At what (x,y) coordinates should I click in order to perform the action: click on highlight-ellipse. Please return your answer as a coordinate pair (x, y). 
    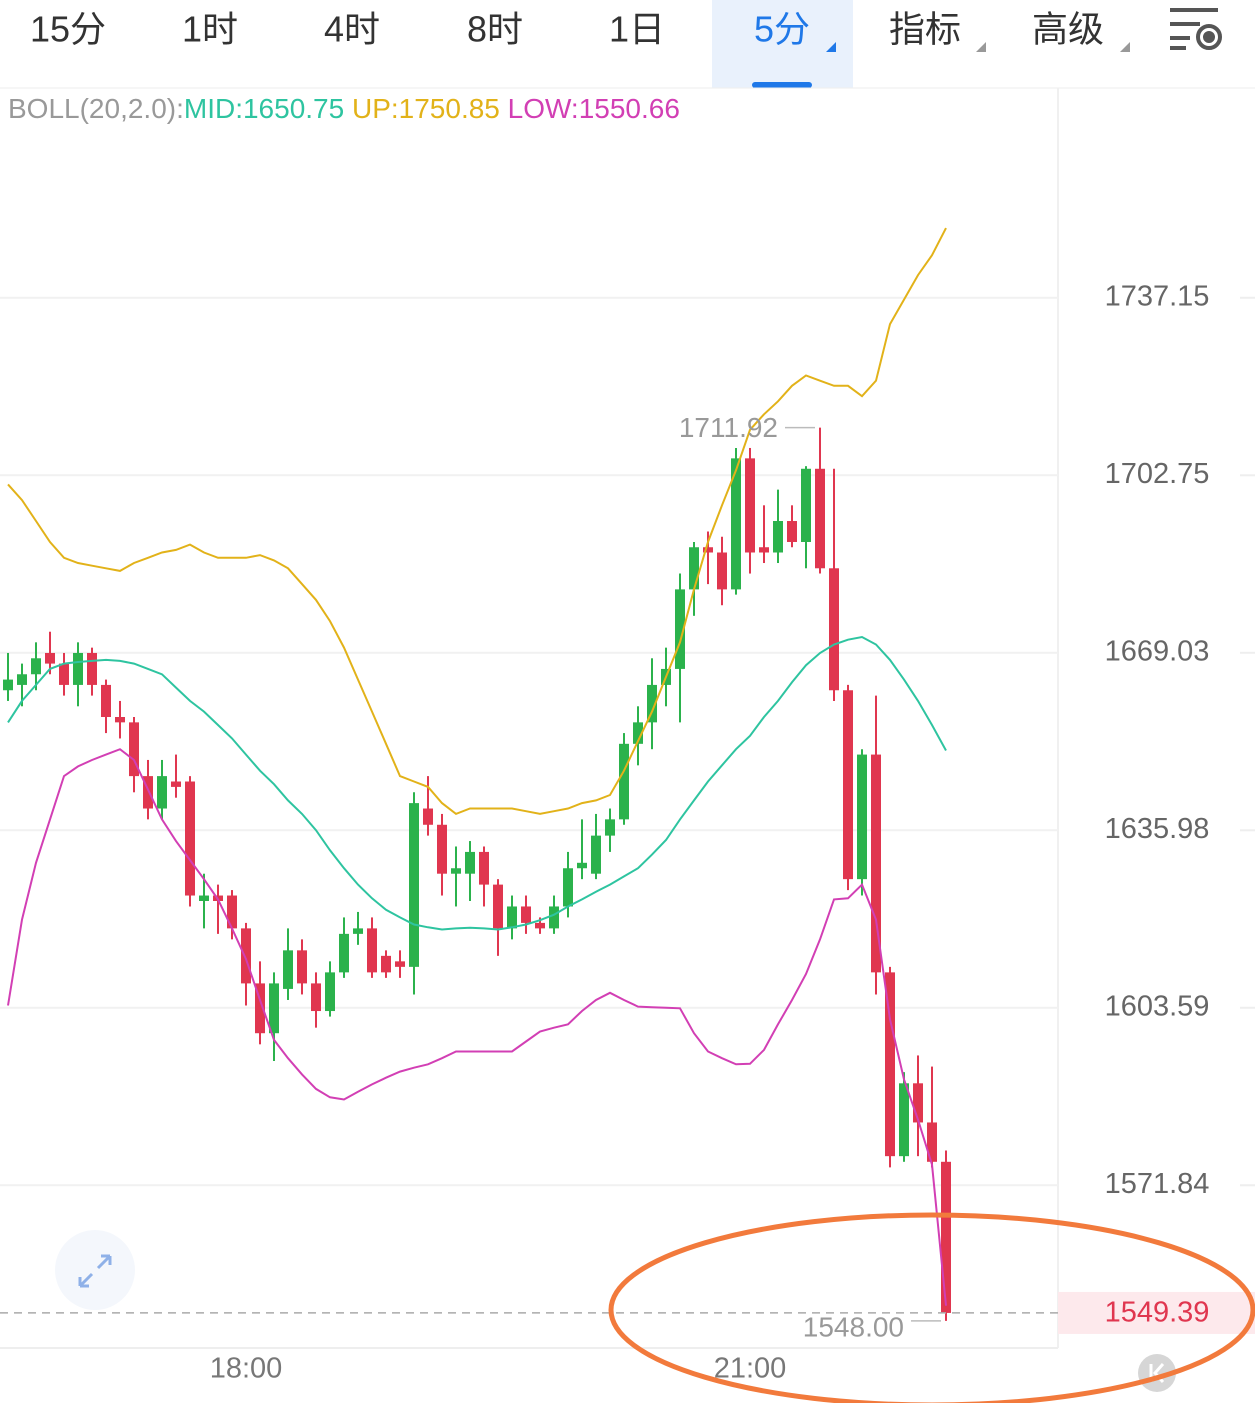
    Looking at the image, I should click on (931, 1307).